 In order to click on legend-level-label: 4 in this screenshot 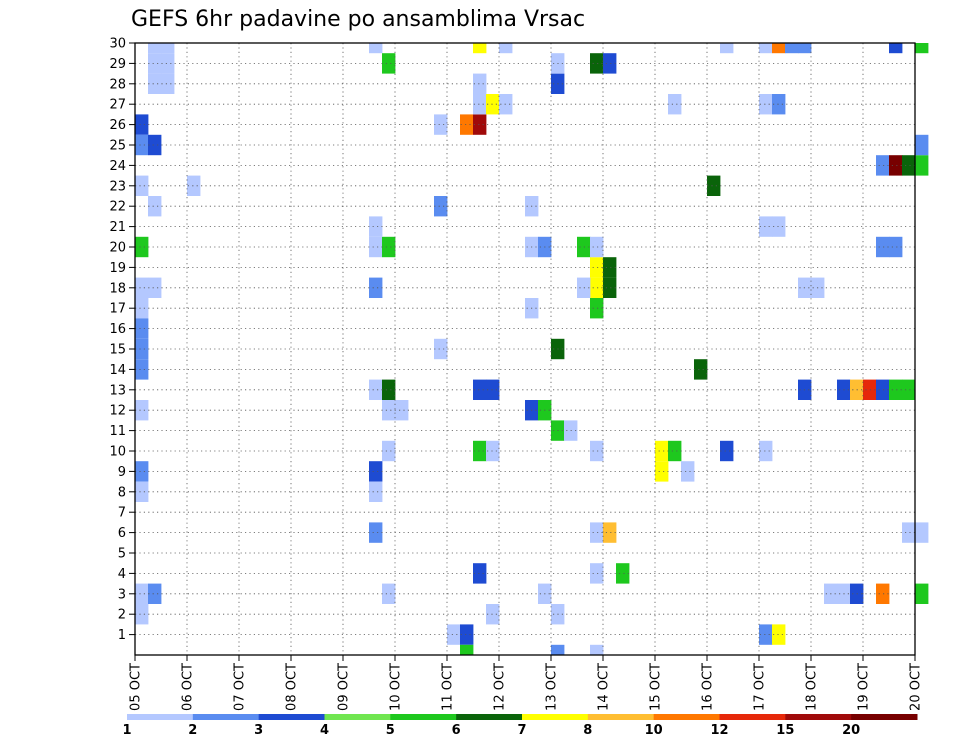, I will do `click(324, 730)`.